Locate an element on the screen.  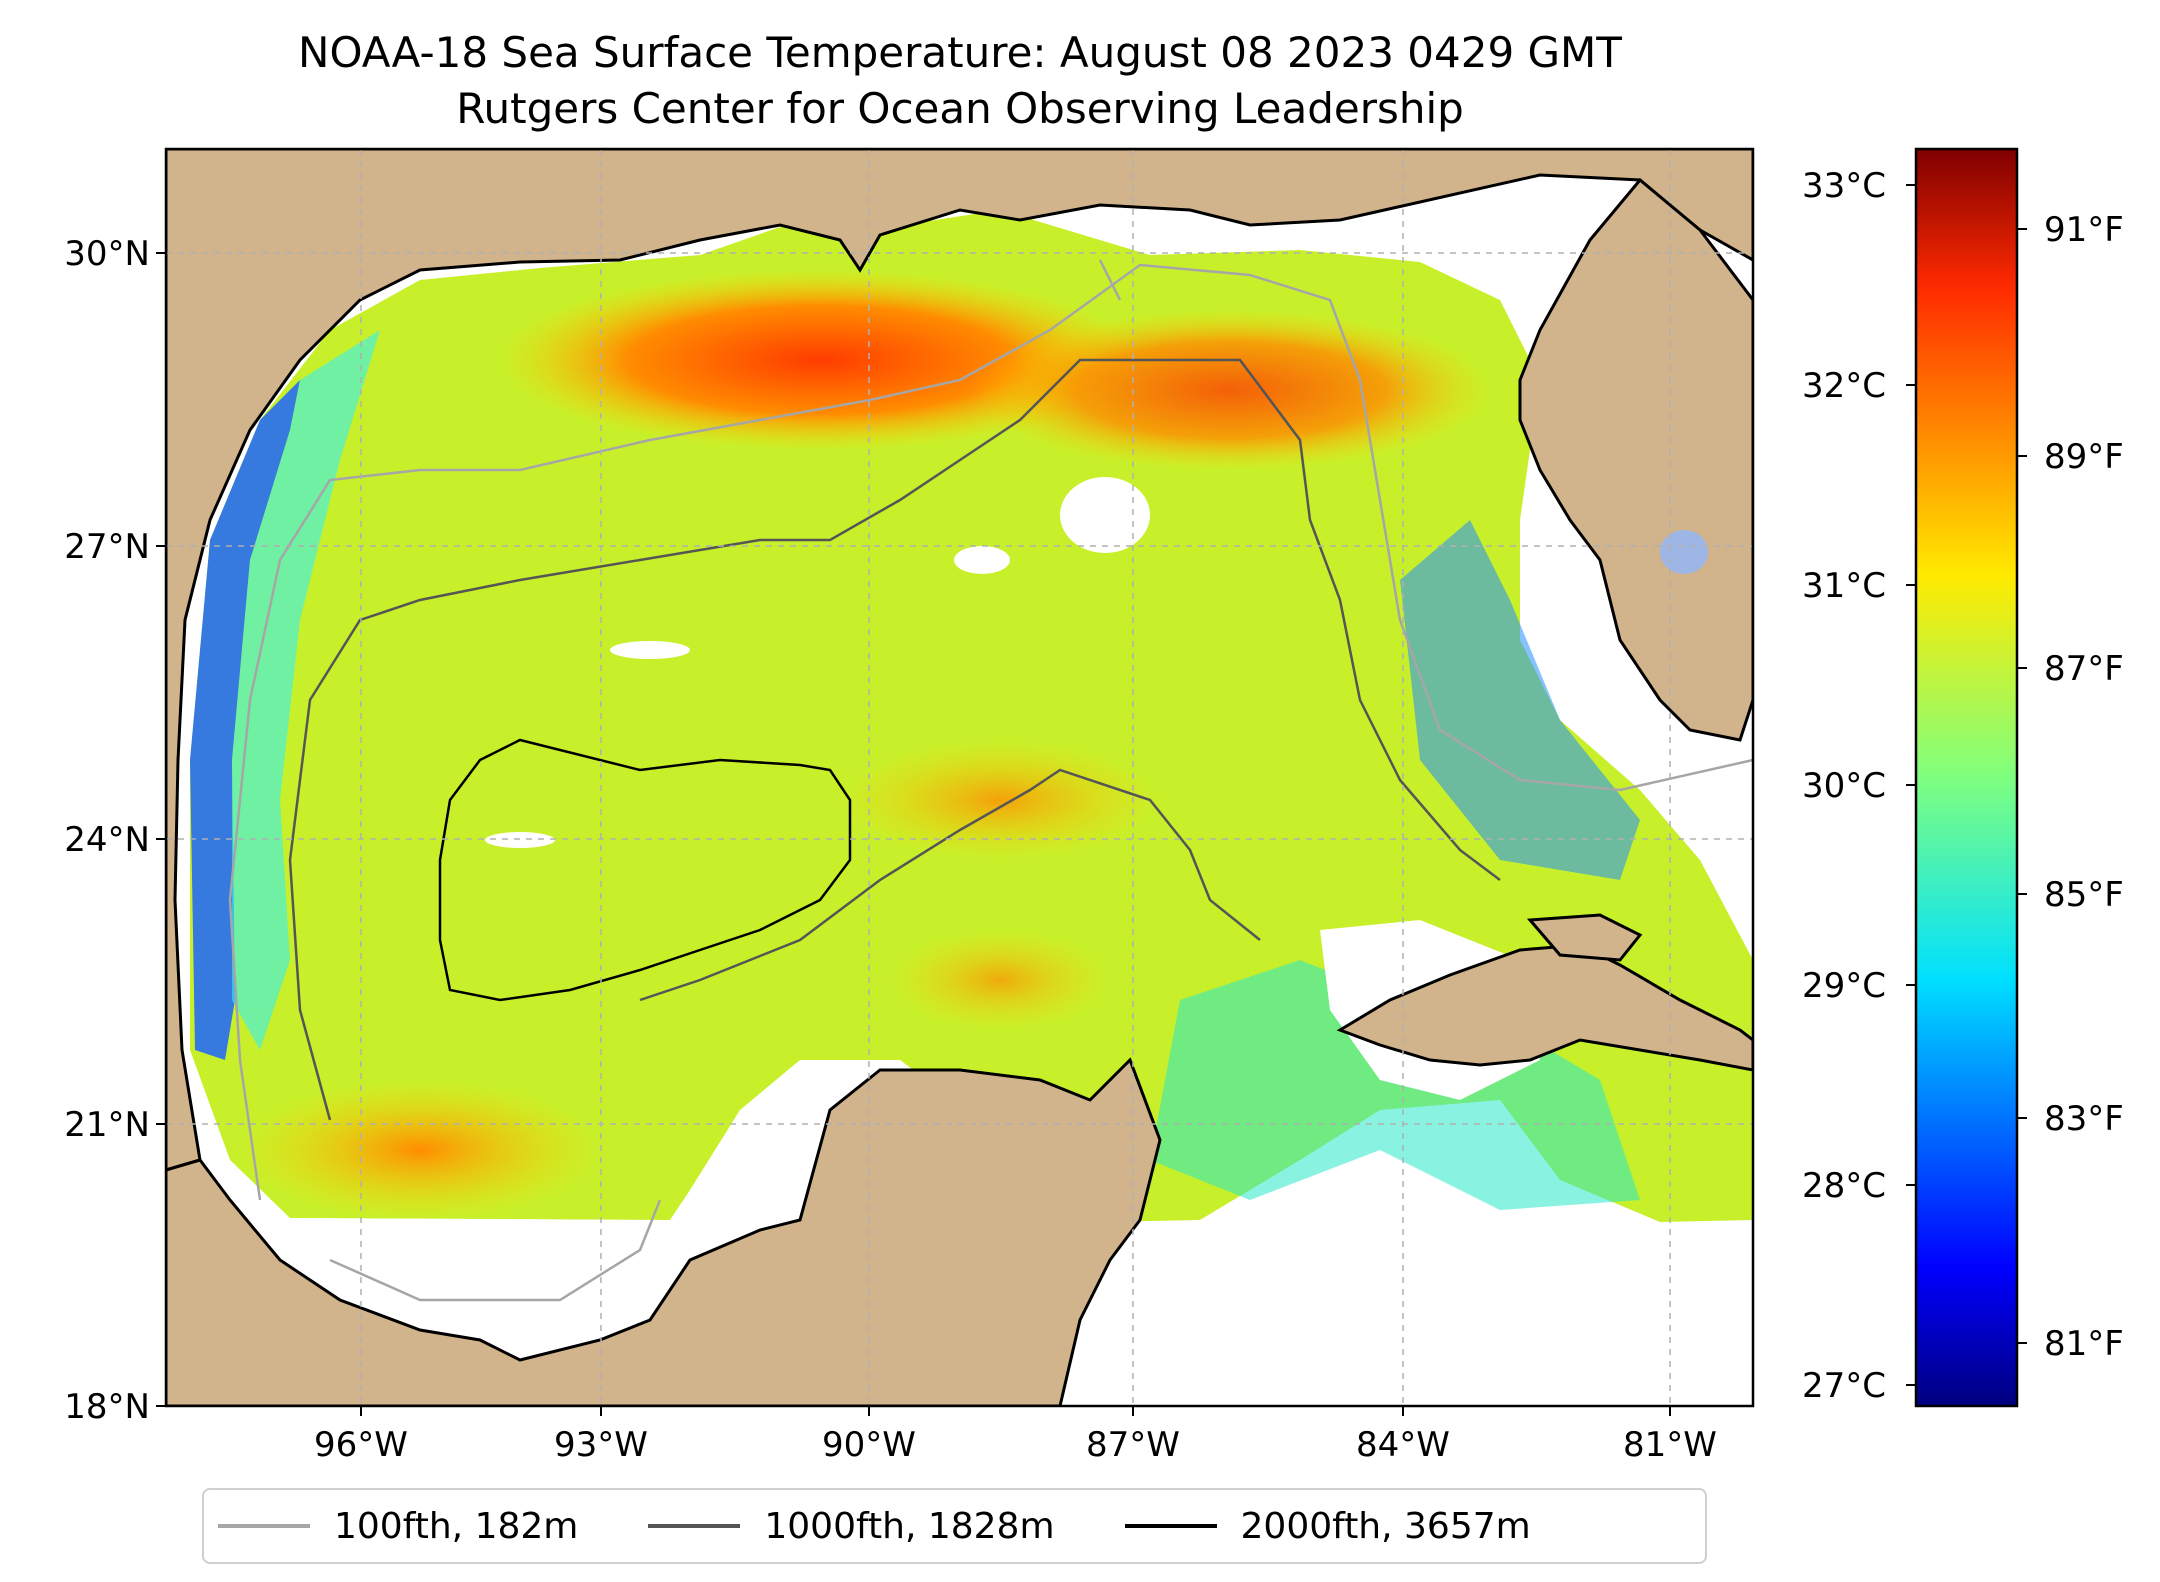
lat-label-21n: 21°N is located at coordinates (107, 1125).